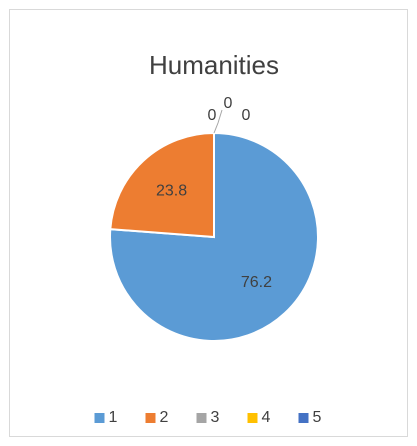 This screenshot has height=446, width=417. What do you see at coordinates (214, 65) in the screenshot?
I see `chart-title: Humanities` at bounding box center [214, 65].